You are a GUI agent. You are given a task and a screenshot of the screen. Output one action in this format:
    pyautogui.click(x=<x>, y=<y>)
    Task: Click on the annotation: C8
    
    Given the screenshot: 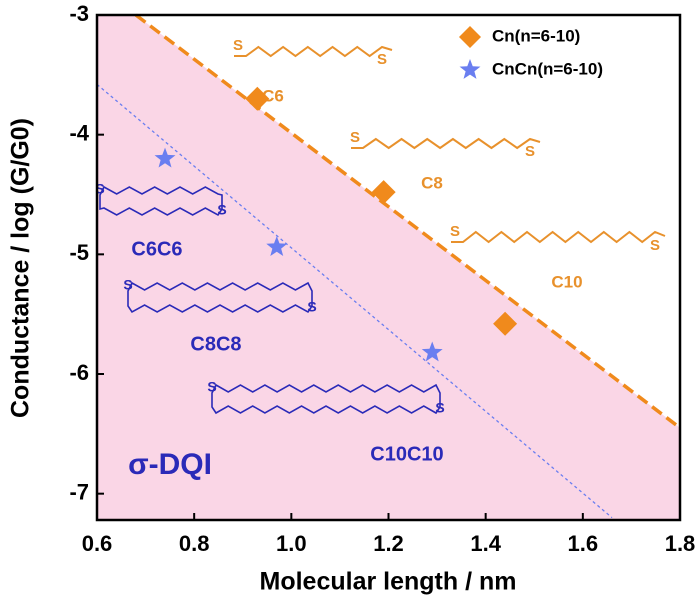 What is the action you would take?
    pyautogui.click(x=432, y=182)
    